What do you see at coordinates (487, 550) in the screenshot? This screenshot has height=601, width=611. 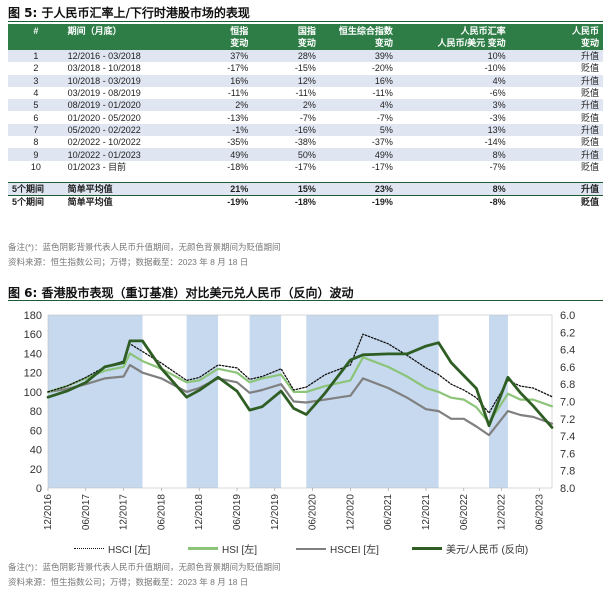 I see `legend-label-usdcny: 美元/人民币 (反向)` at bounding box center [487, 550].